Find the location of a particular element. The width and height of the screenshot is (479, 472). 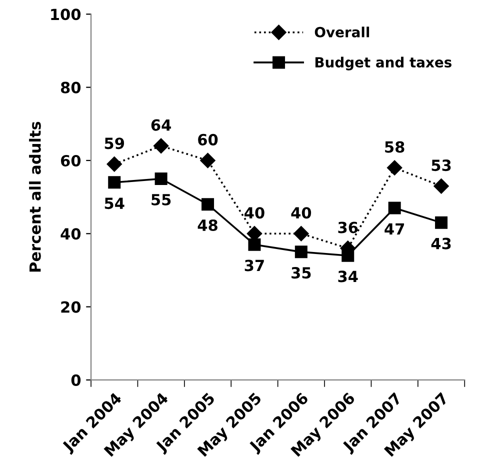

data-label: 48 is located at coordinates (208, 225).